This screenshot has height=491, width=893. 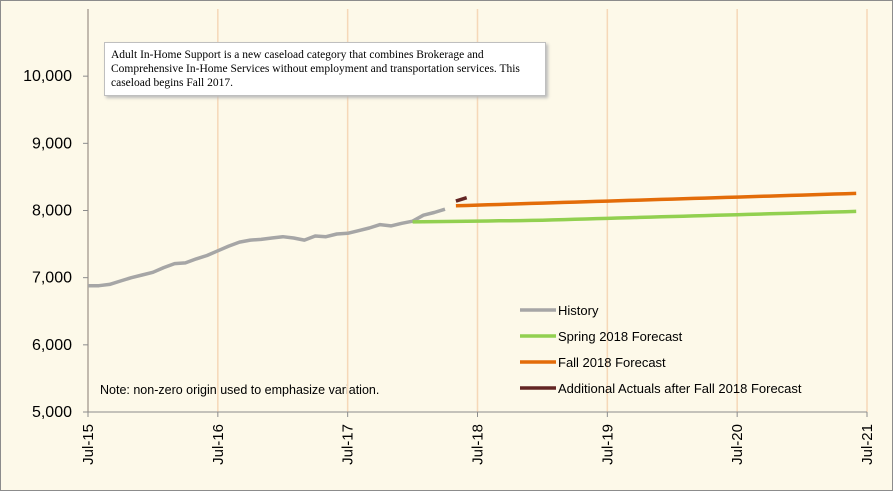 What do you see at coordinates (737, 444) in the screenshot?
I see `x-tick-label: Jul-20` at bounding box center [737, 444].